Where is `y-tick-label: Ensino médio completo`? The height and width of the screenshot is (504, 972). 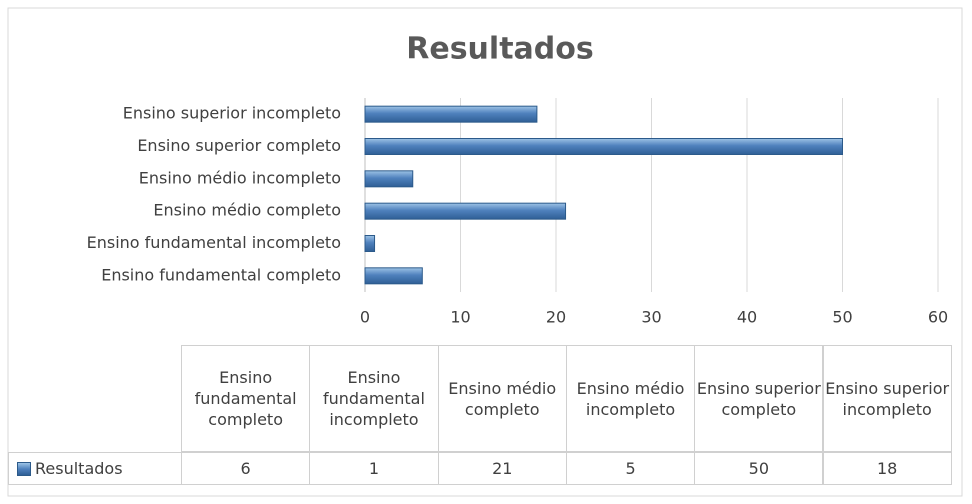 y-tick-label: Ensino médio completo is located at coordinates (247, 210).